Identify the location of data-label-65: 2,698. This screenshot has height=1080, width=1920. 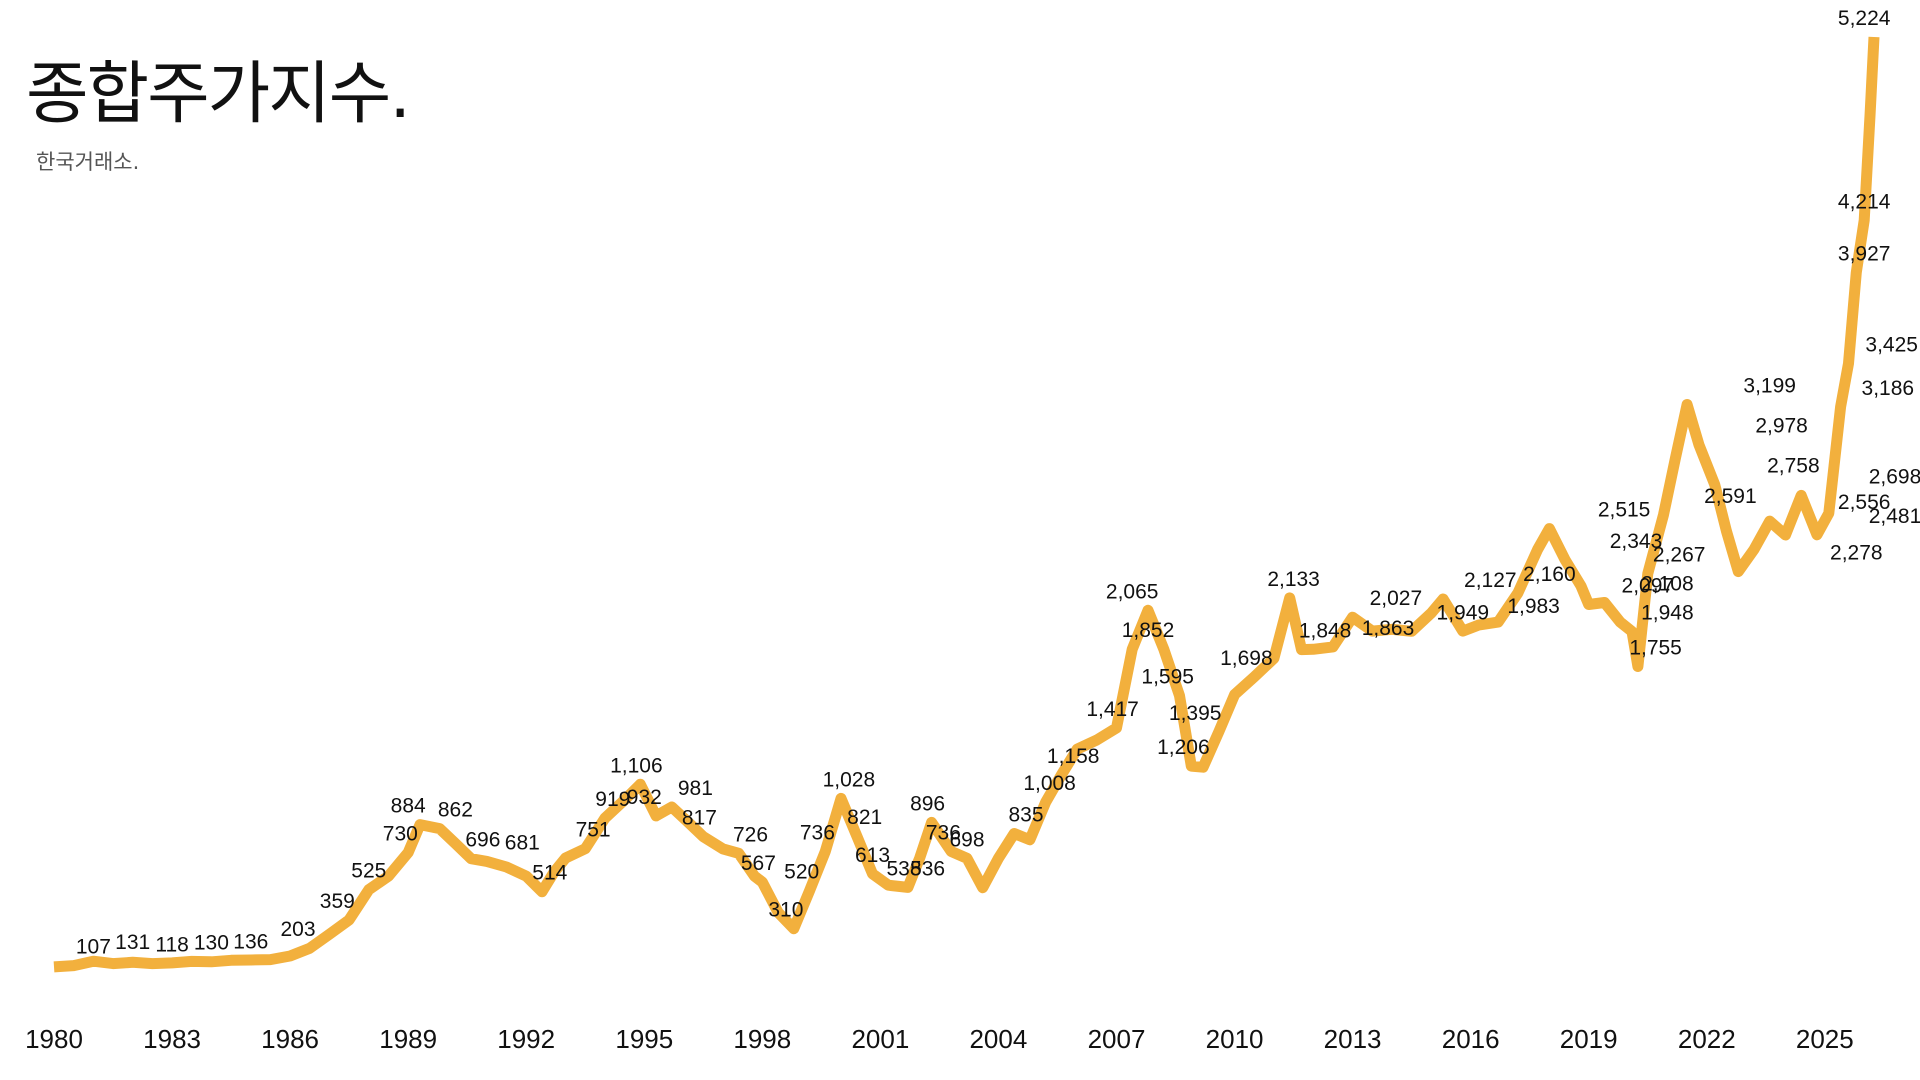
(1894, 476).